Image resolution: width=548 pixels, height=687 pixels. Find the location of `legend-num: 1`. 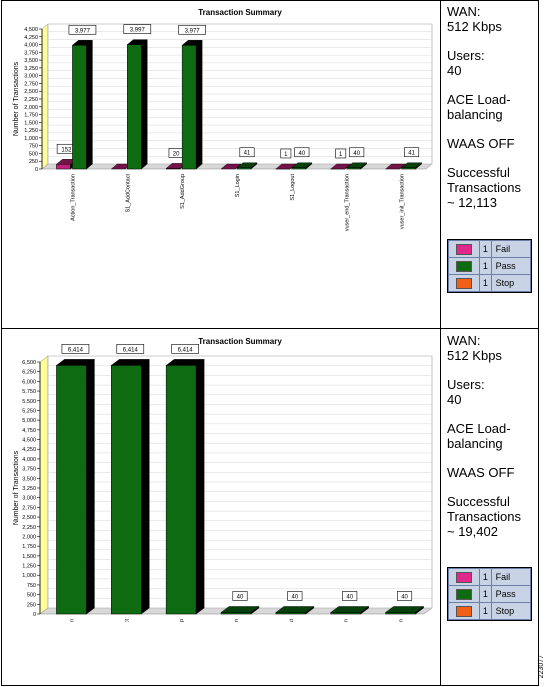

legend-num: 1 is located at coordinates (485, 283).